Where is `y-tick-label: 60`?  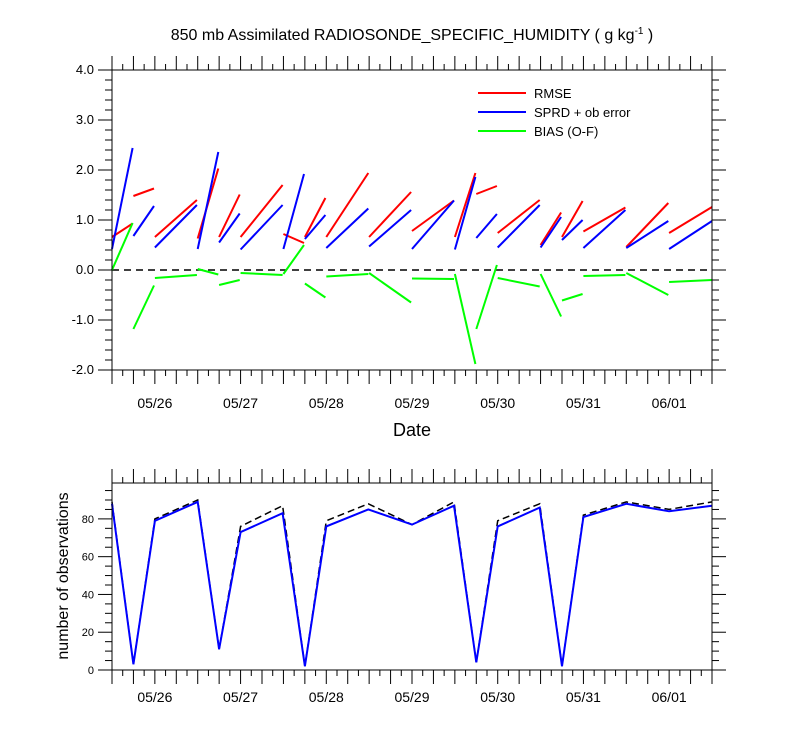
y-tick-label: 60 is located at coordinates (88, 558).